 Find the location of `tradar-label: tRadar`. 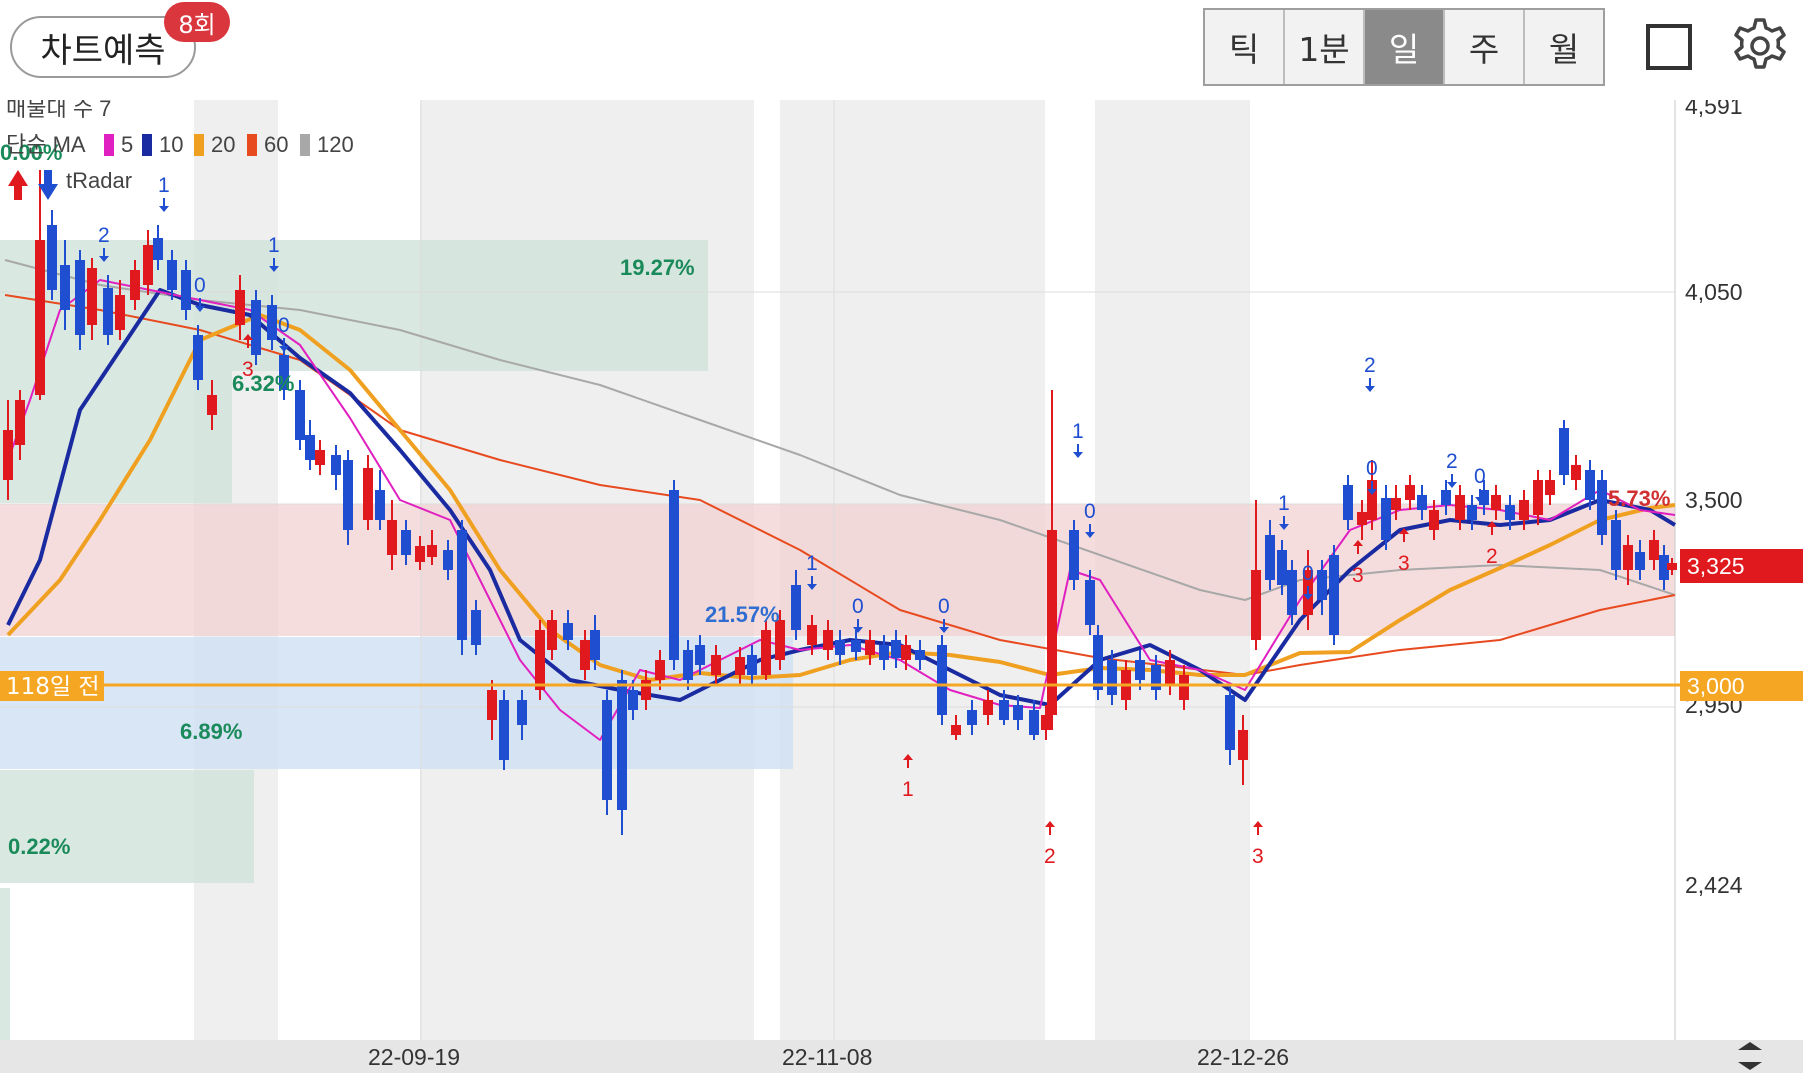

tradar-label: tRadar is located at coordinates (99, 180).